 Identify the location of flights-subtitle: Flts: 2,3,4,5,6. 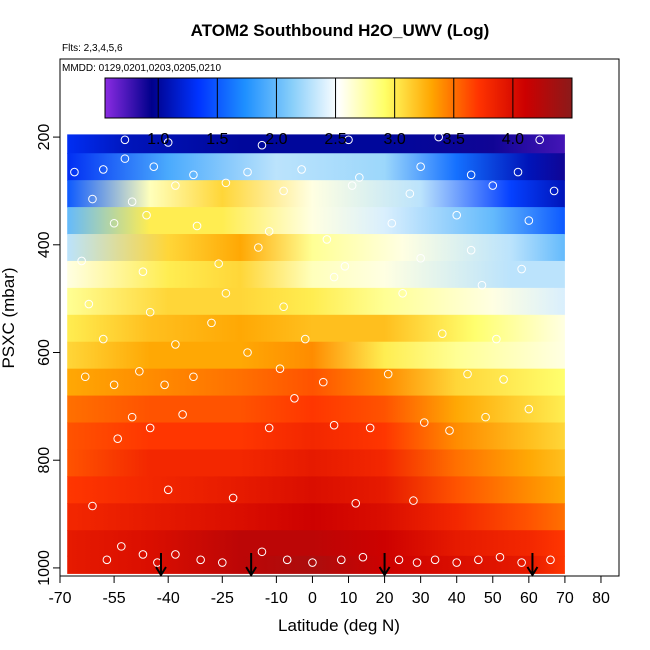
(92, 48).